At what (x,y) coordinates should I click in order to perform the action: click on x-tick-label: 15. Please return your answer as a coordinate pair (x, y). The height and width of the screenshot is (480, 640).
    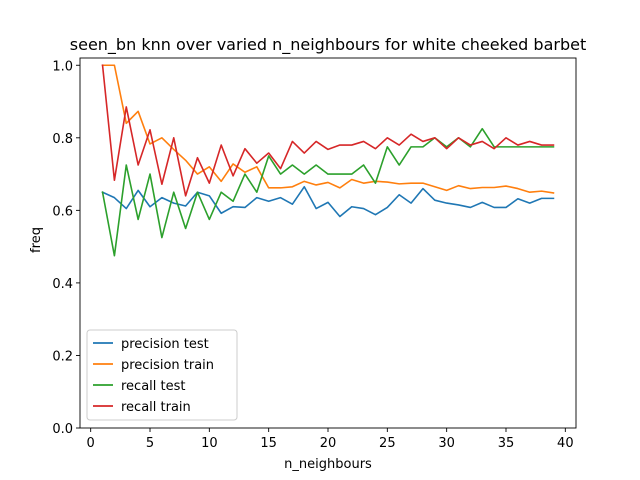
    Looking at the image, I should click on (268, 443).